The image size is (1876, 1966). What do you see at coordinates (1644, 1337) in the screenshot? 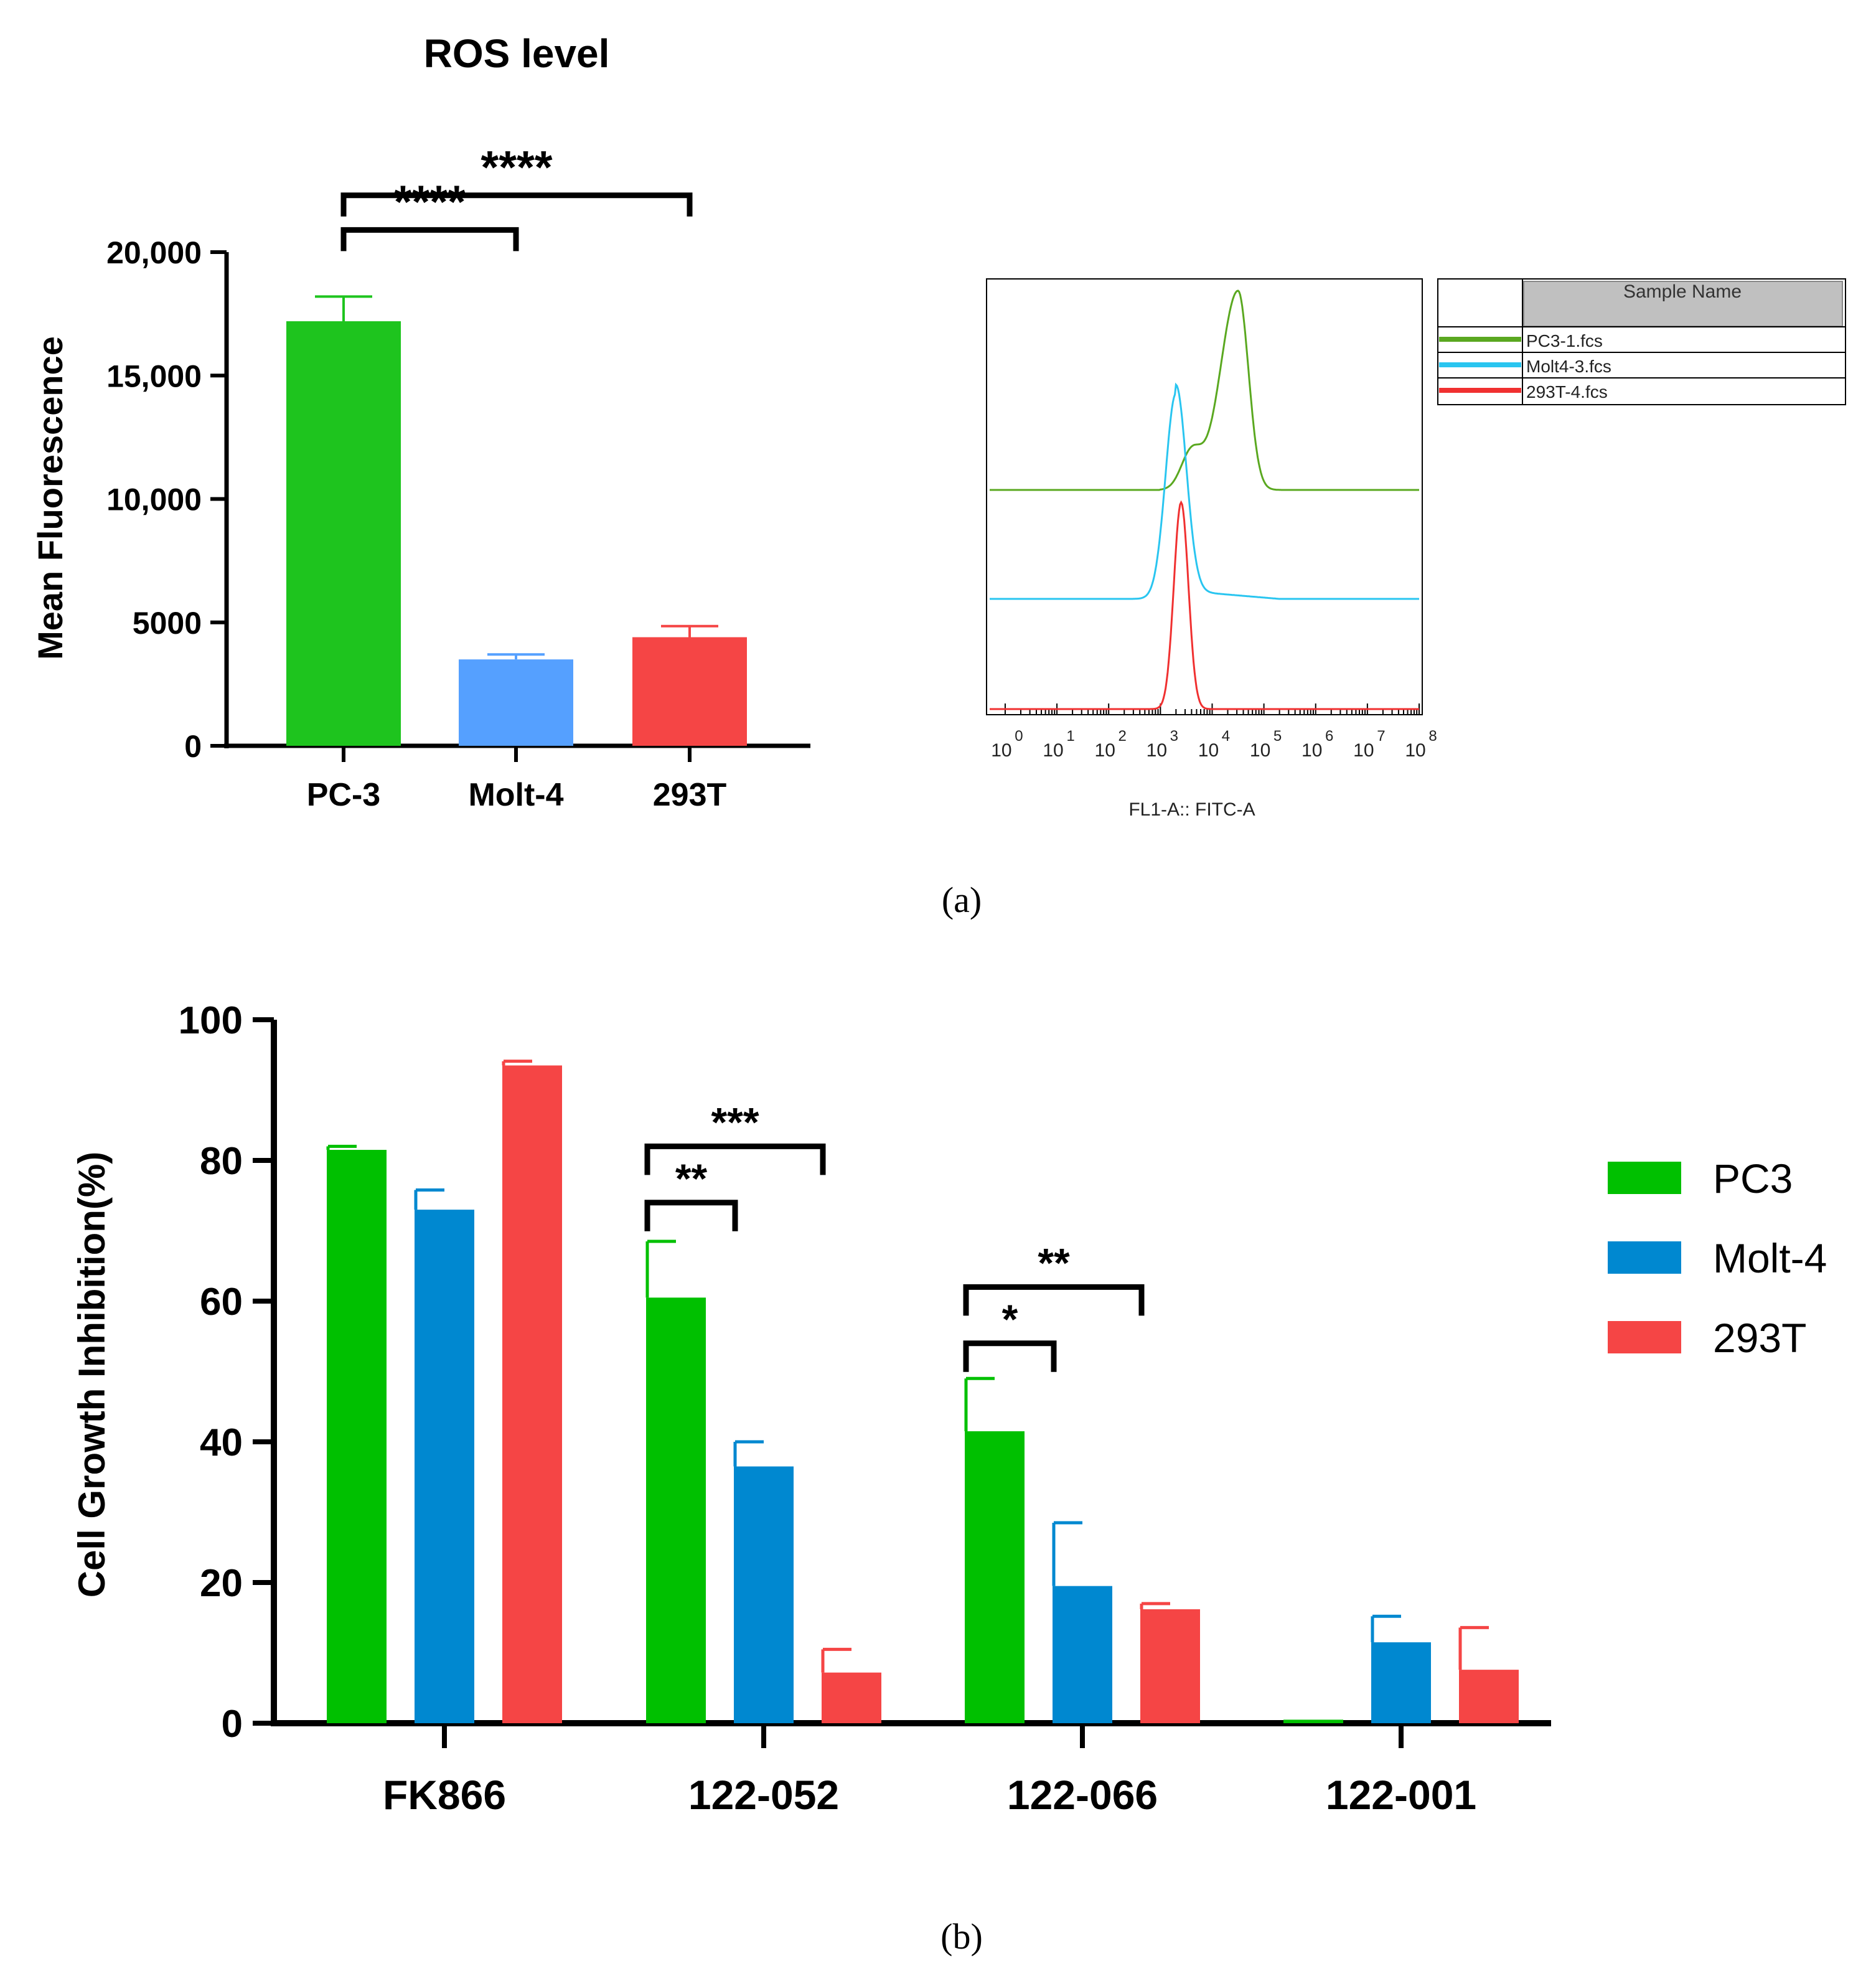
I see `growth-legend-swatch-293t` at bounding box center [1644, 1337].